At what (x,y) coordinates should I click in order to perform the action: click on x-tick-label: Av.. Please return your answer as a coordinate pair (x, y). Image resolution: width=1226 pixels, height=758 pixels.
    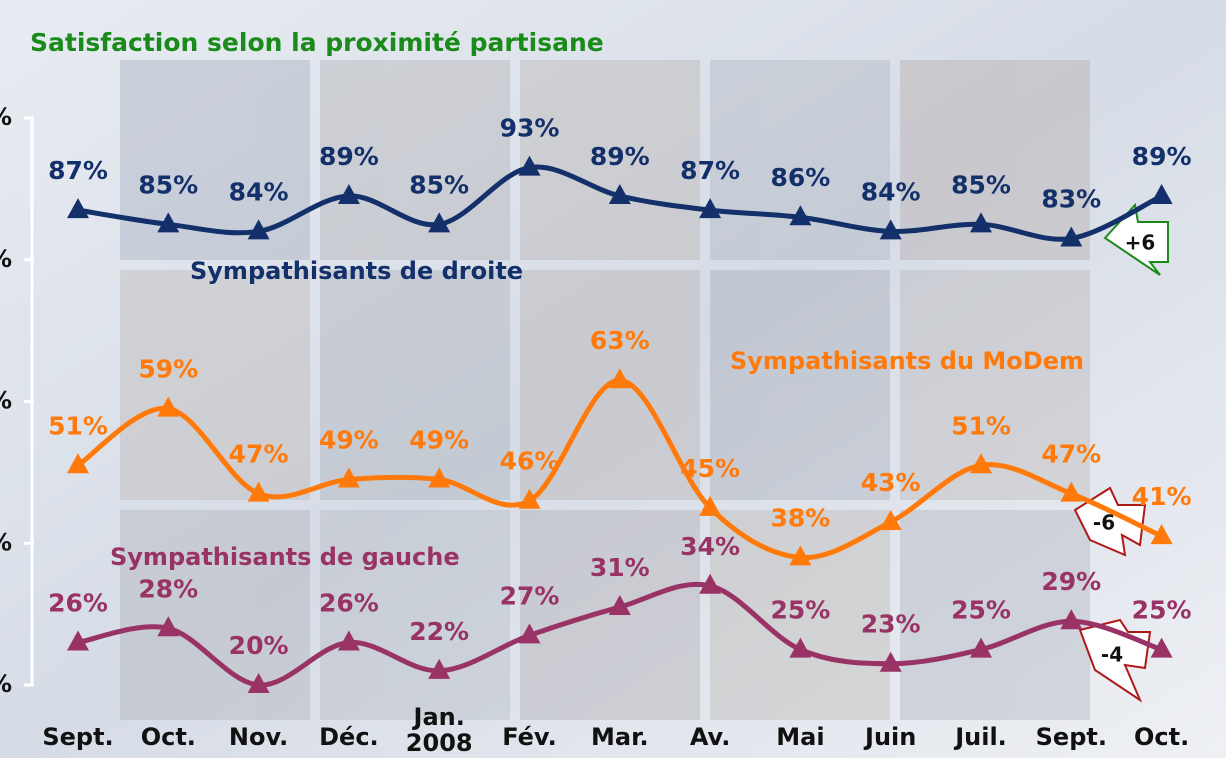
    Looking at the image, I should click on (710, 737).